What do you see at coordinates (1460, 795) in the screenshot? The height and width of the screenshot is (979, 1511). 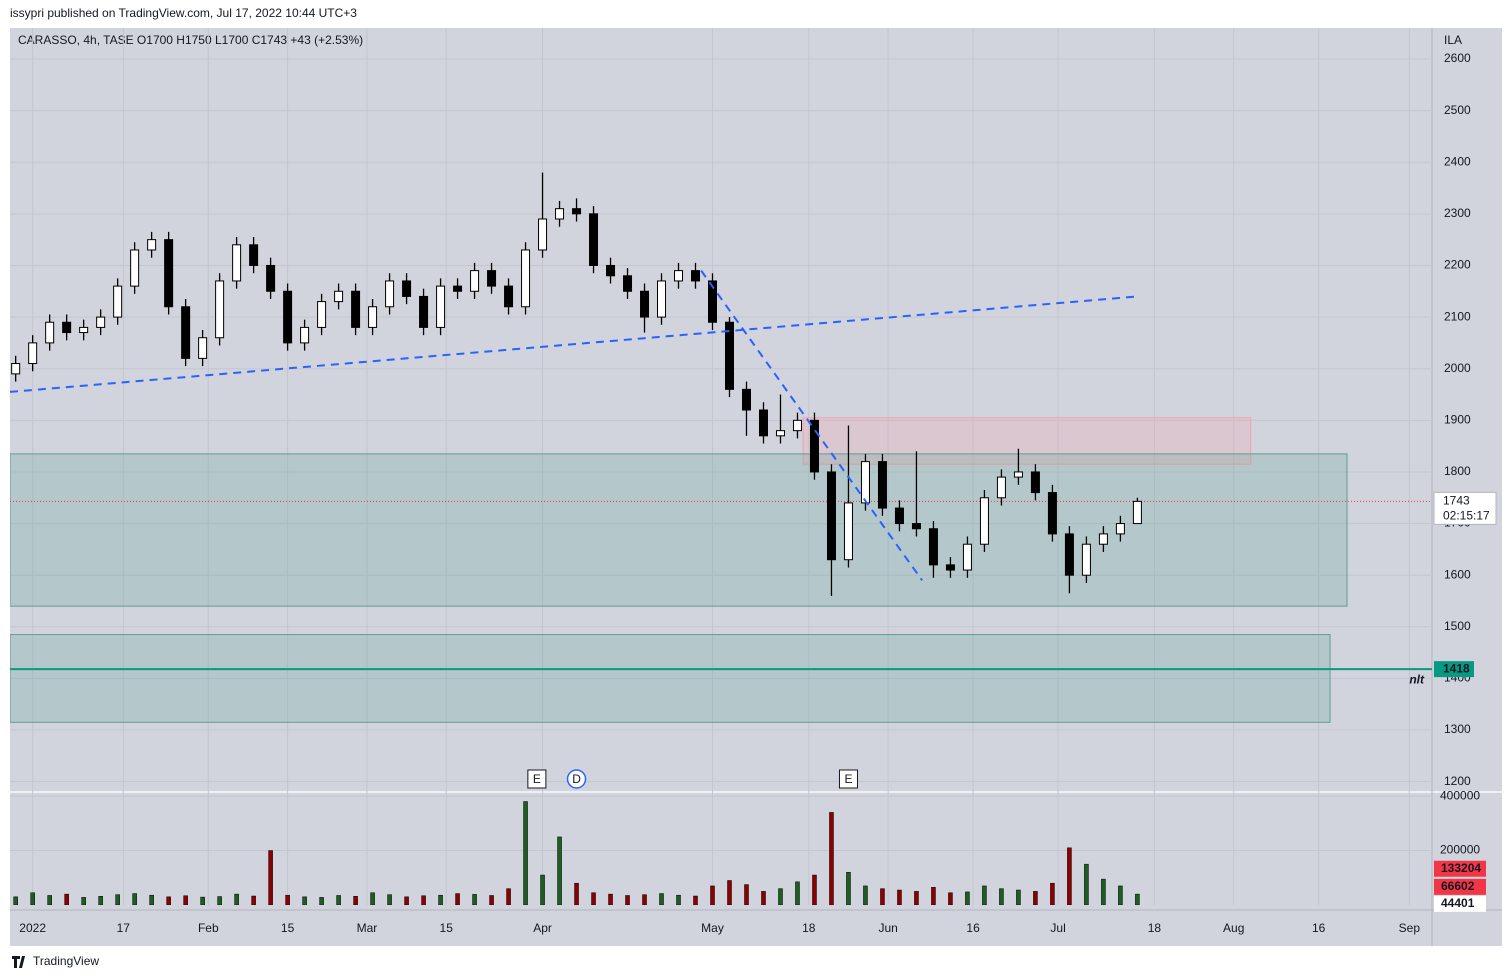 I see `volume-tick-label: 400000` at bounding box center [1460, 795].